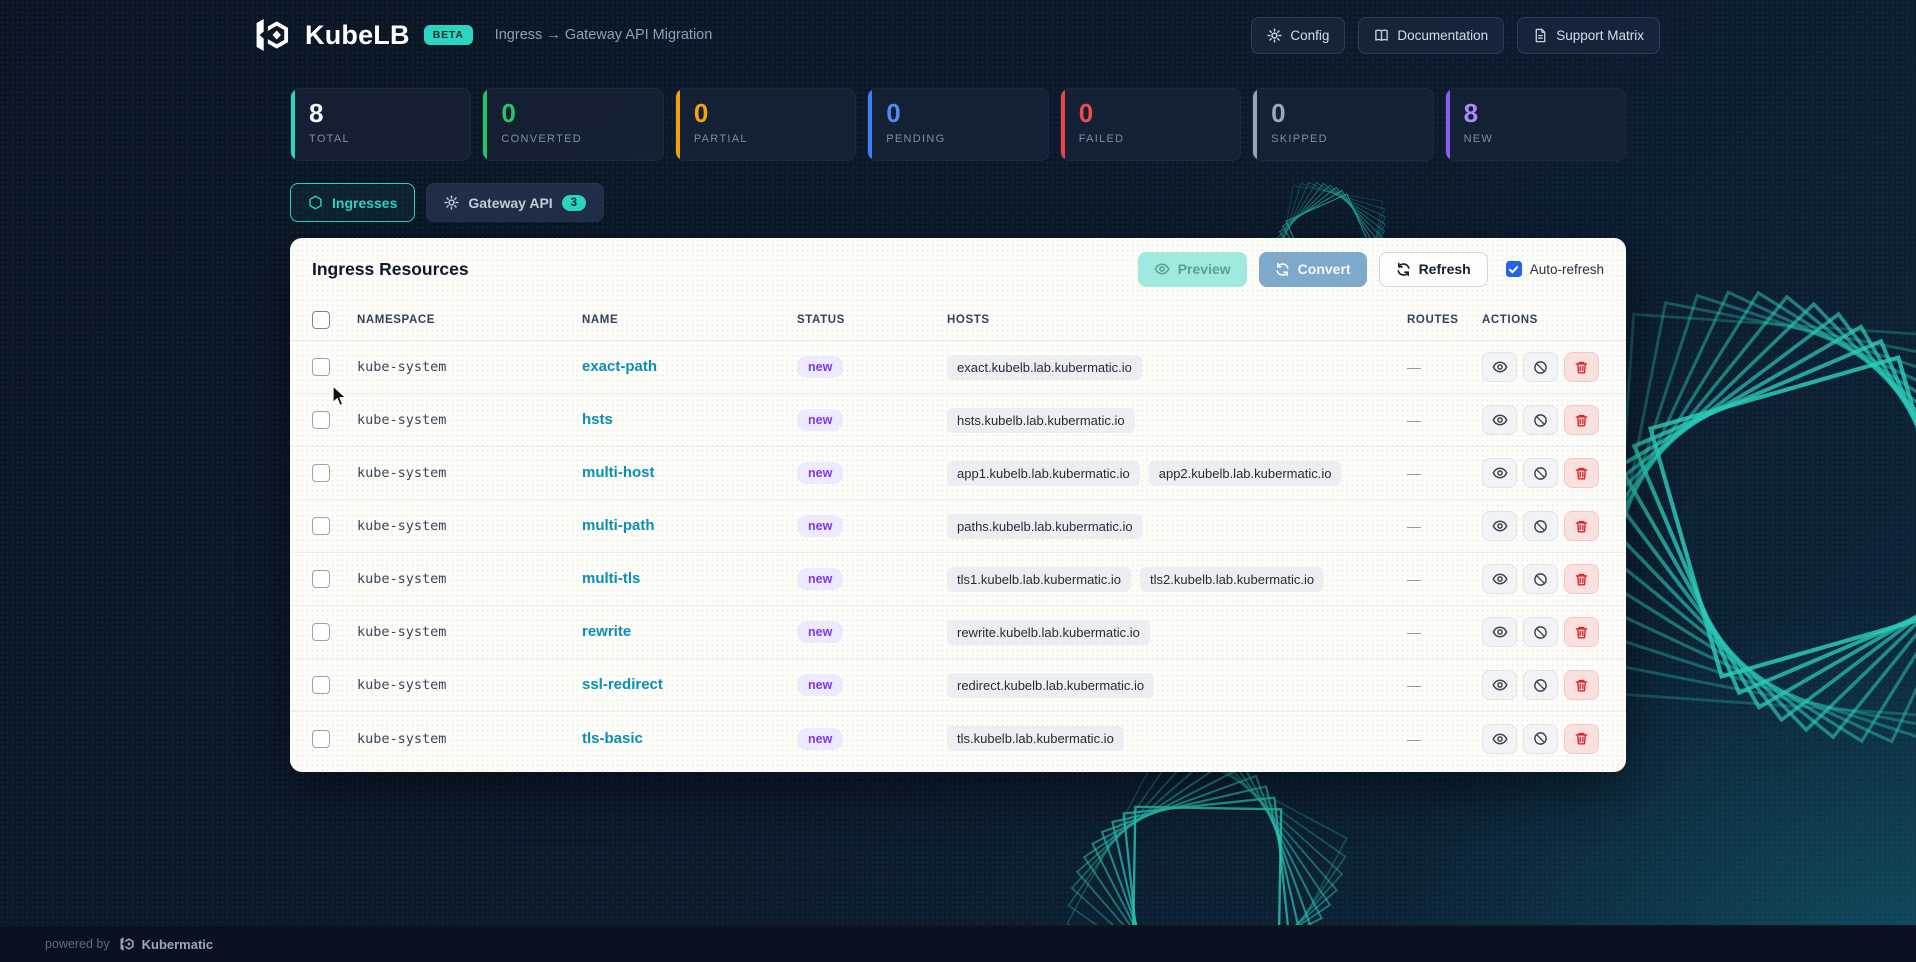 The width and height of the screenshot is (1916, 962). I want to click on stat-card-new: 8 NEW, so click(1535, 124).